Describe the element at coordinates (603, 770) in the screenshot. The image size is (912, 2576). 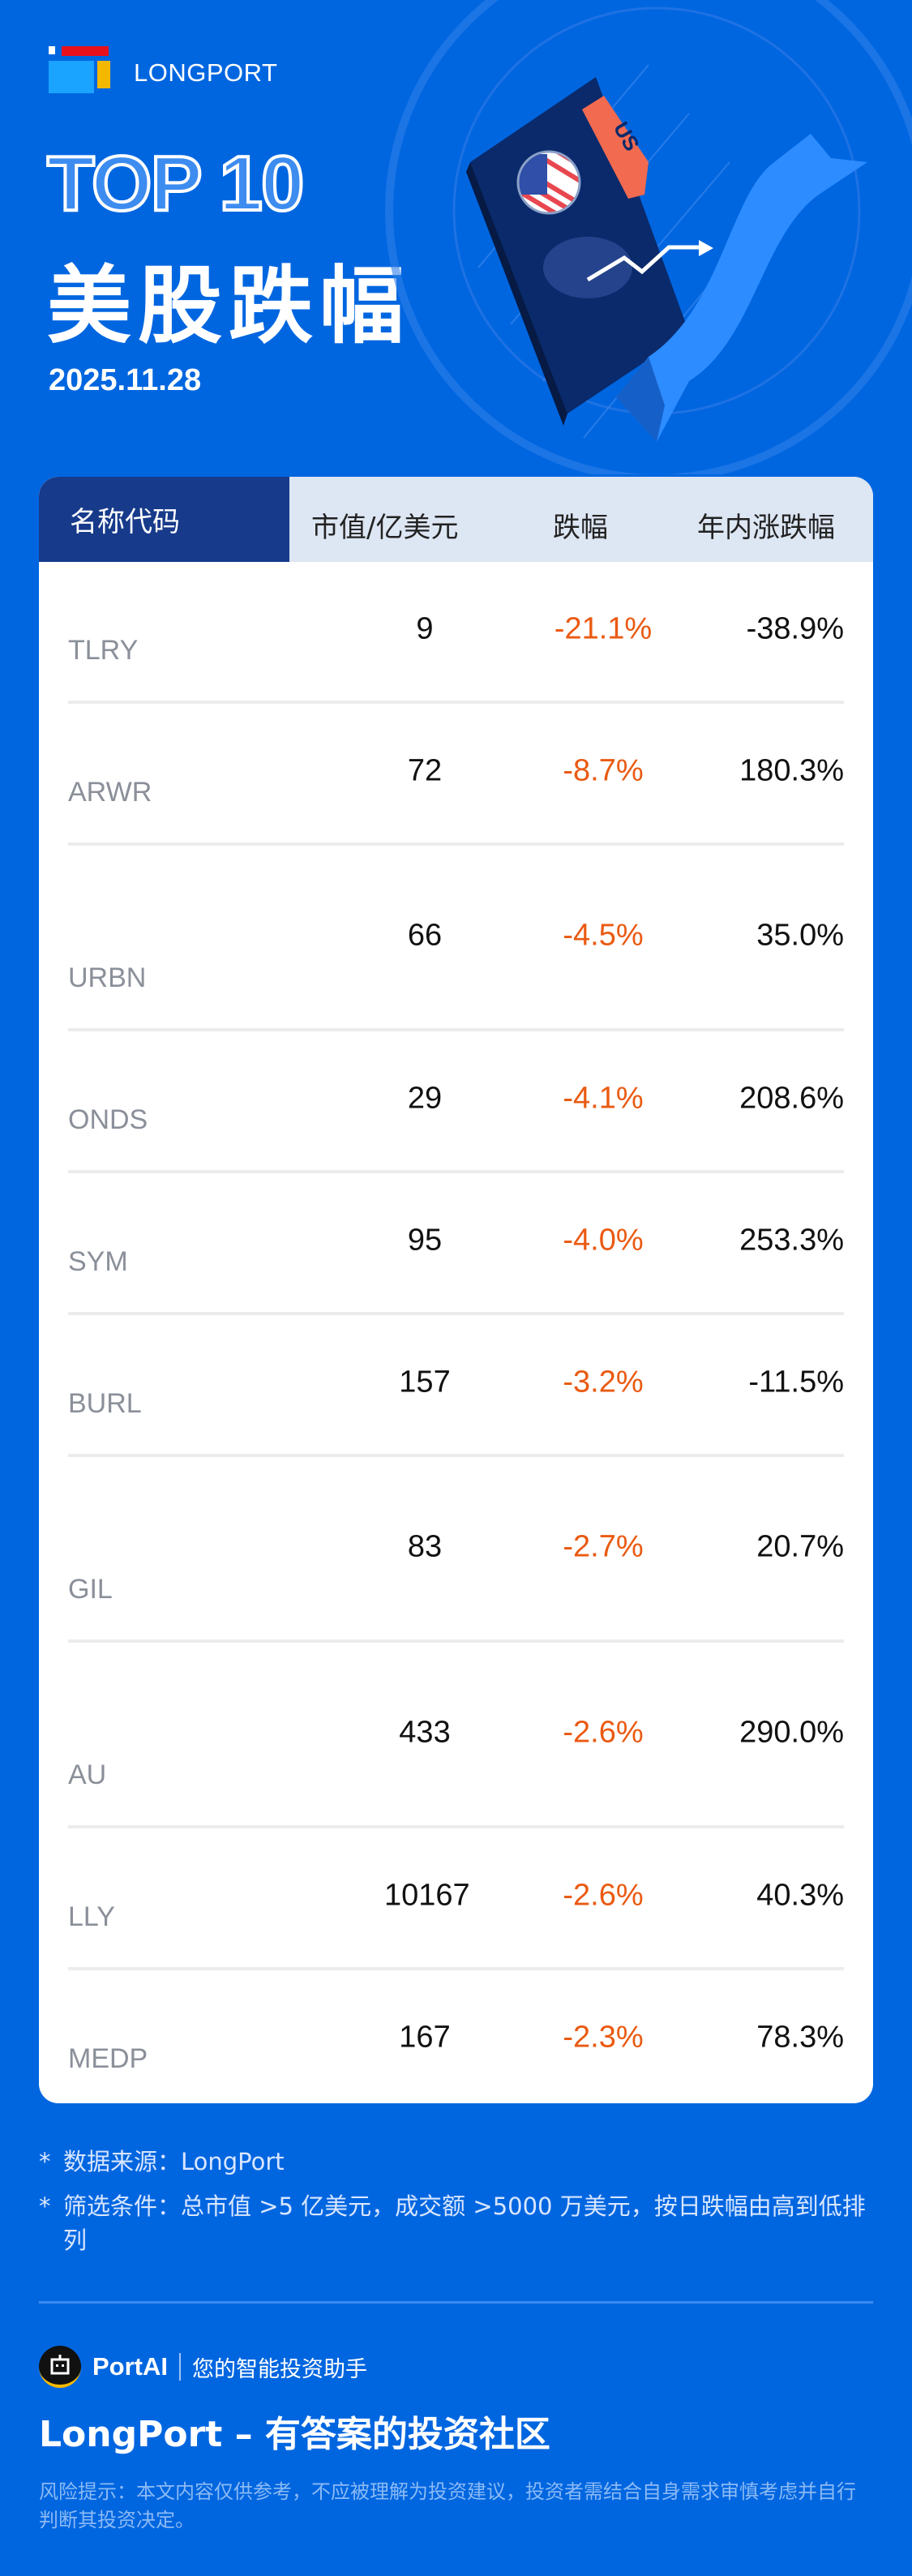
I see `daily-change: -8.7%` at that location.